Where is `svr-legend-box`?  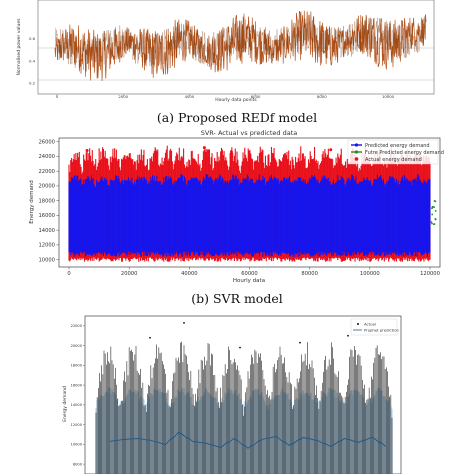
svr-legend-box is located at coordinates (393, 152).